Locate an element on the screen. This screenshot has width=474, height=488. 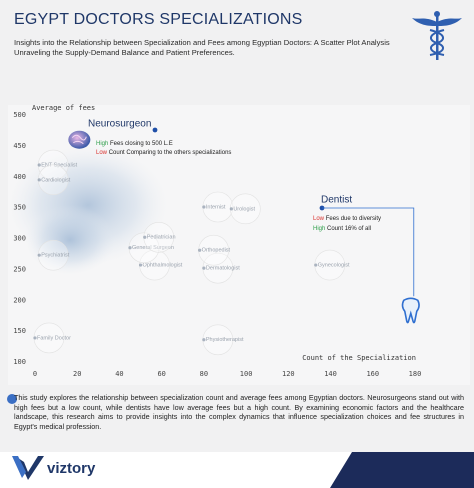
y-tick-label: 500 is located at coordinates (19, 115).